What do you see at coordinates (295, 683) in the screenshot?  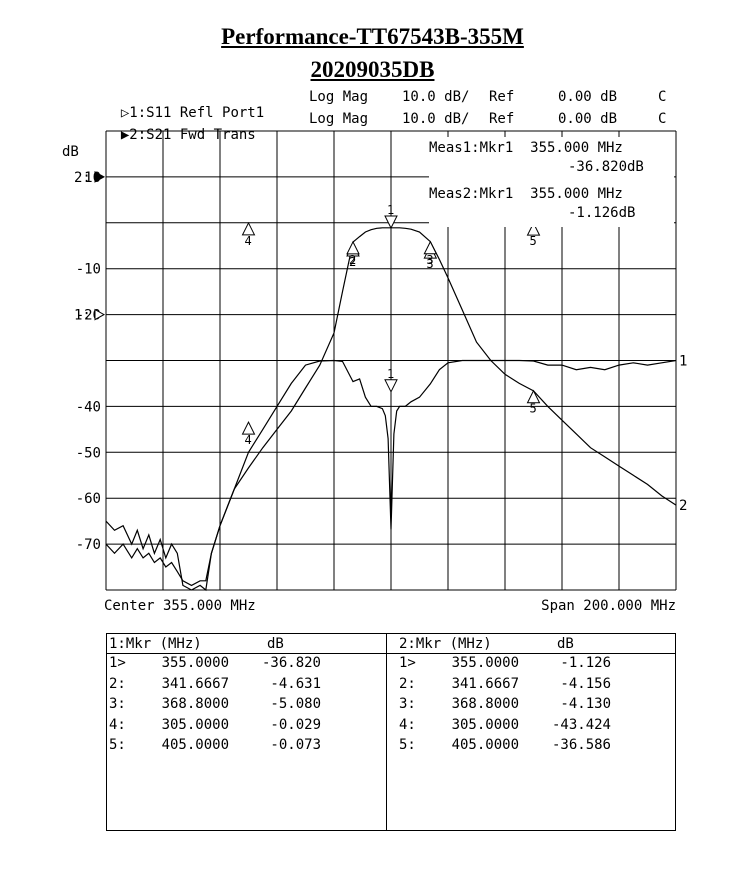 I see `marker-db: -4.631` at bounding box center [295, 683].